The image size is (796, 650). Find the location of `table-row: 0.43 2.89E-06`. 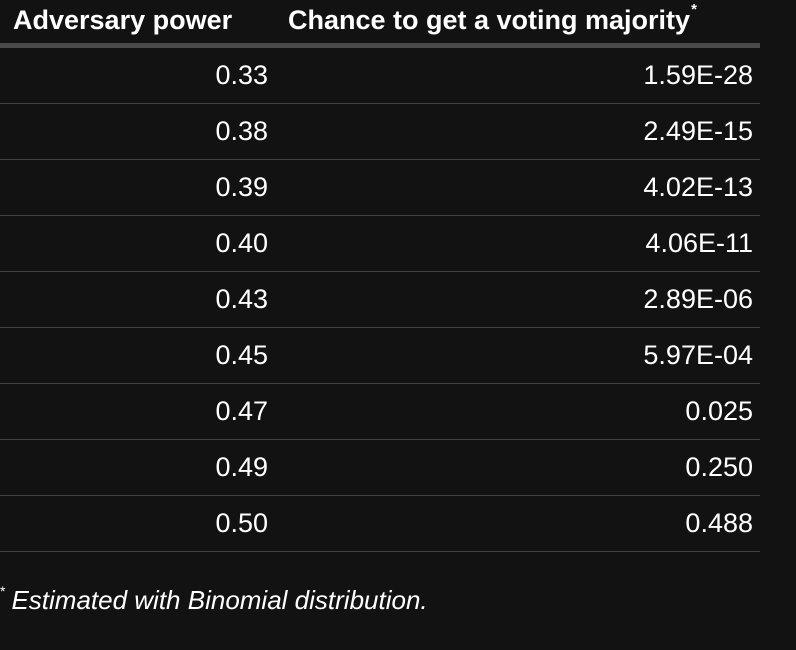

table-row: 0.43 2.89E-06 is located at coordinates (380, 300).